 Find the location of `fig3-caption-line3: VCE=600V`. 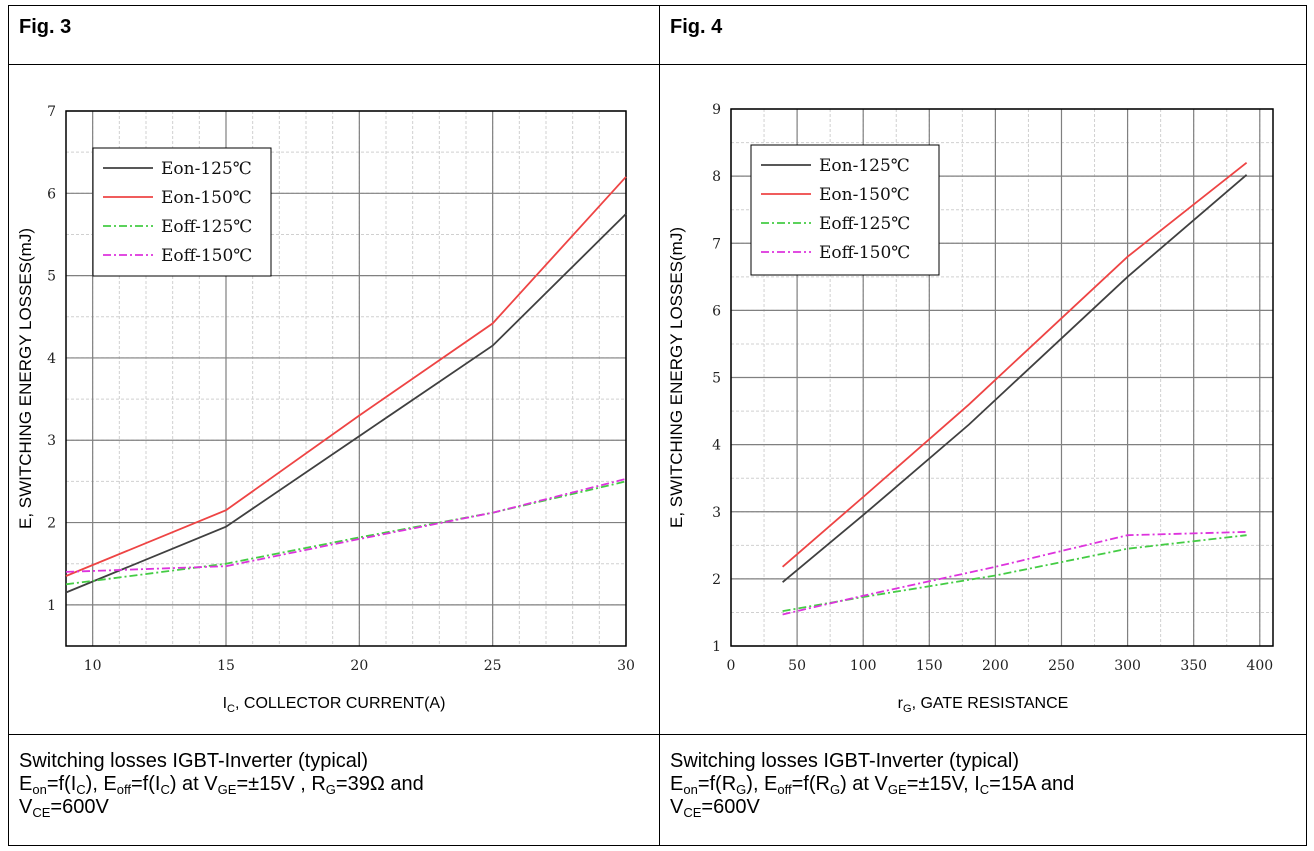

fig3-caption-line3: VCE=600V is located at coordinates (64, 808).